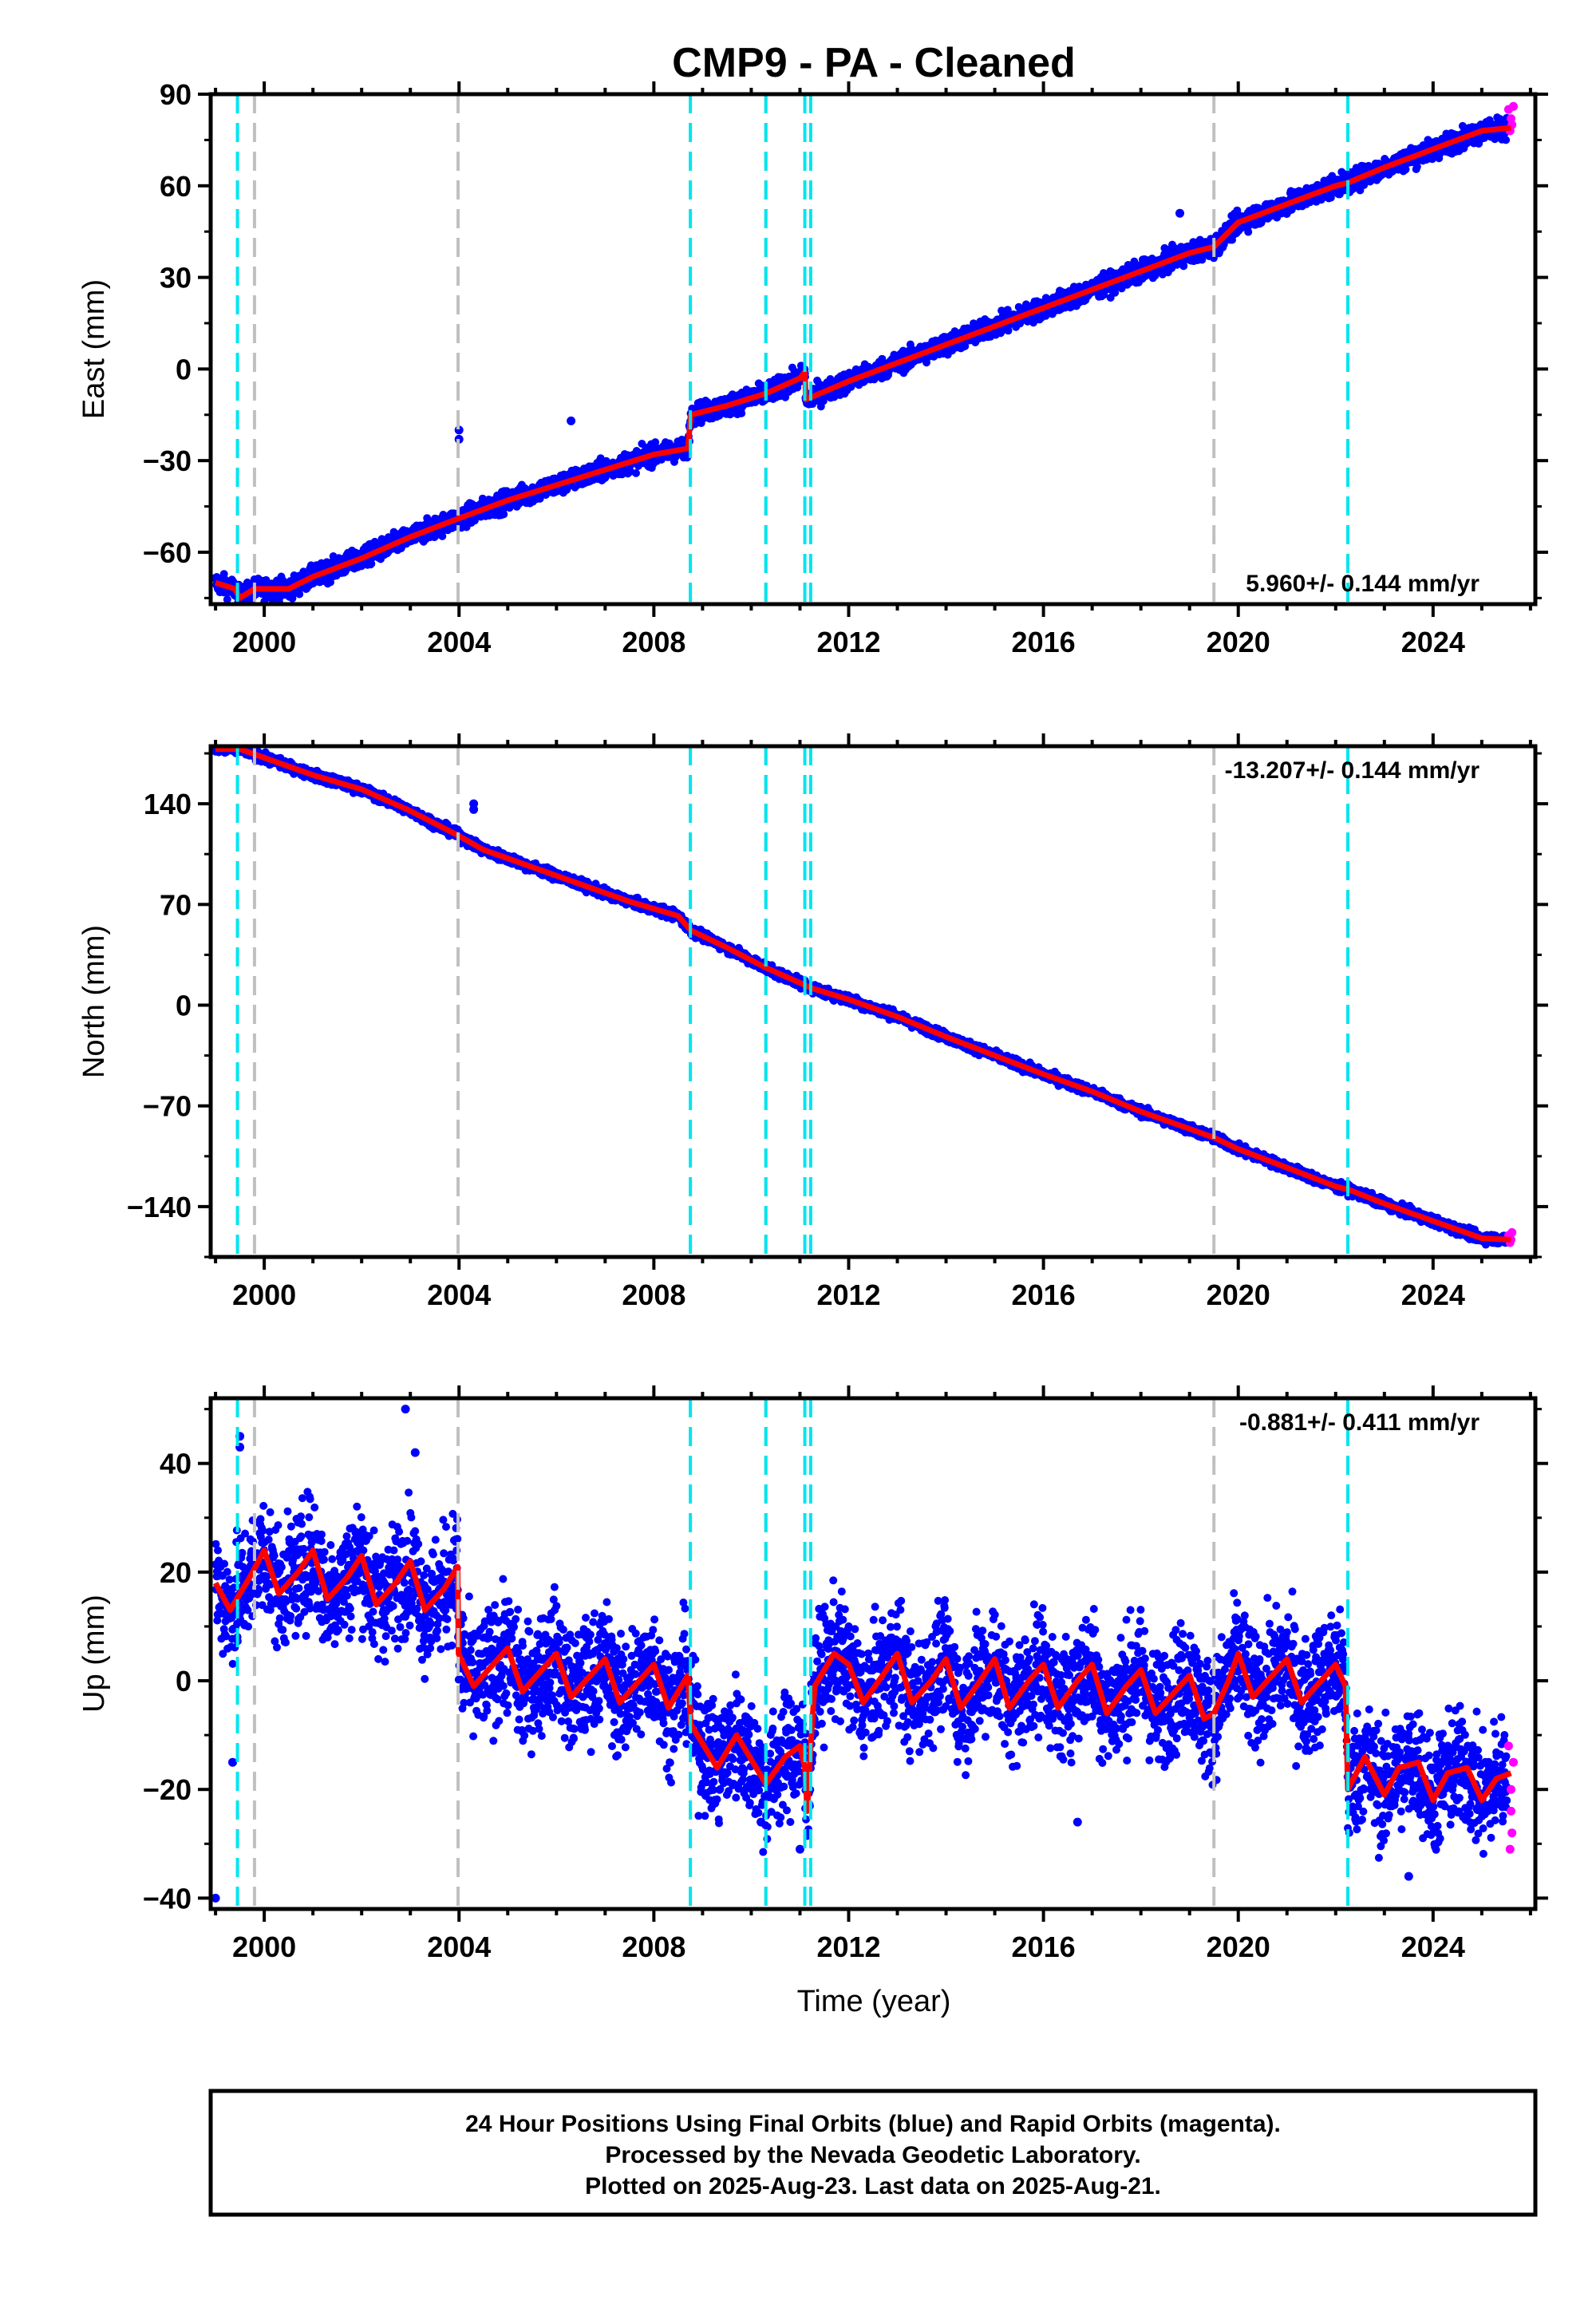 The width and height of the screenshot is (1596, 2316). What do you see at coordinates (459, 642) in the screenshot?
I see `x-tick-label: 2004` at bounding box center [459, 642].